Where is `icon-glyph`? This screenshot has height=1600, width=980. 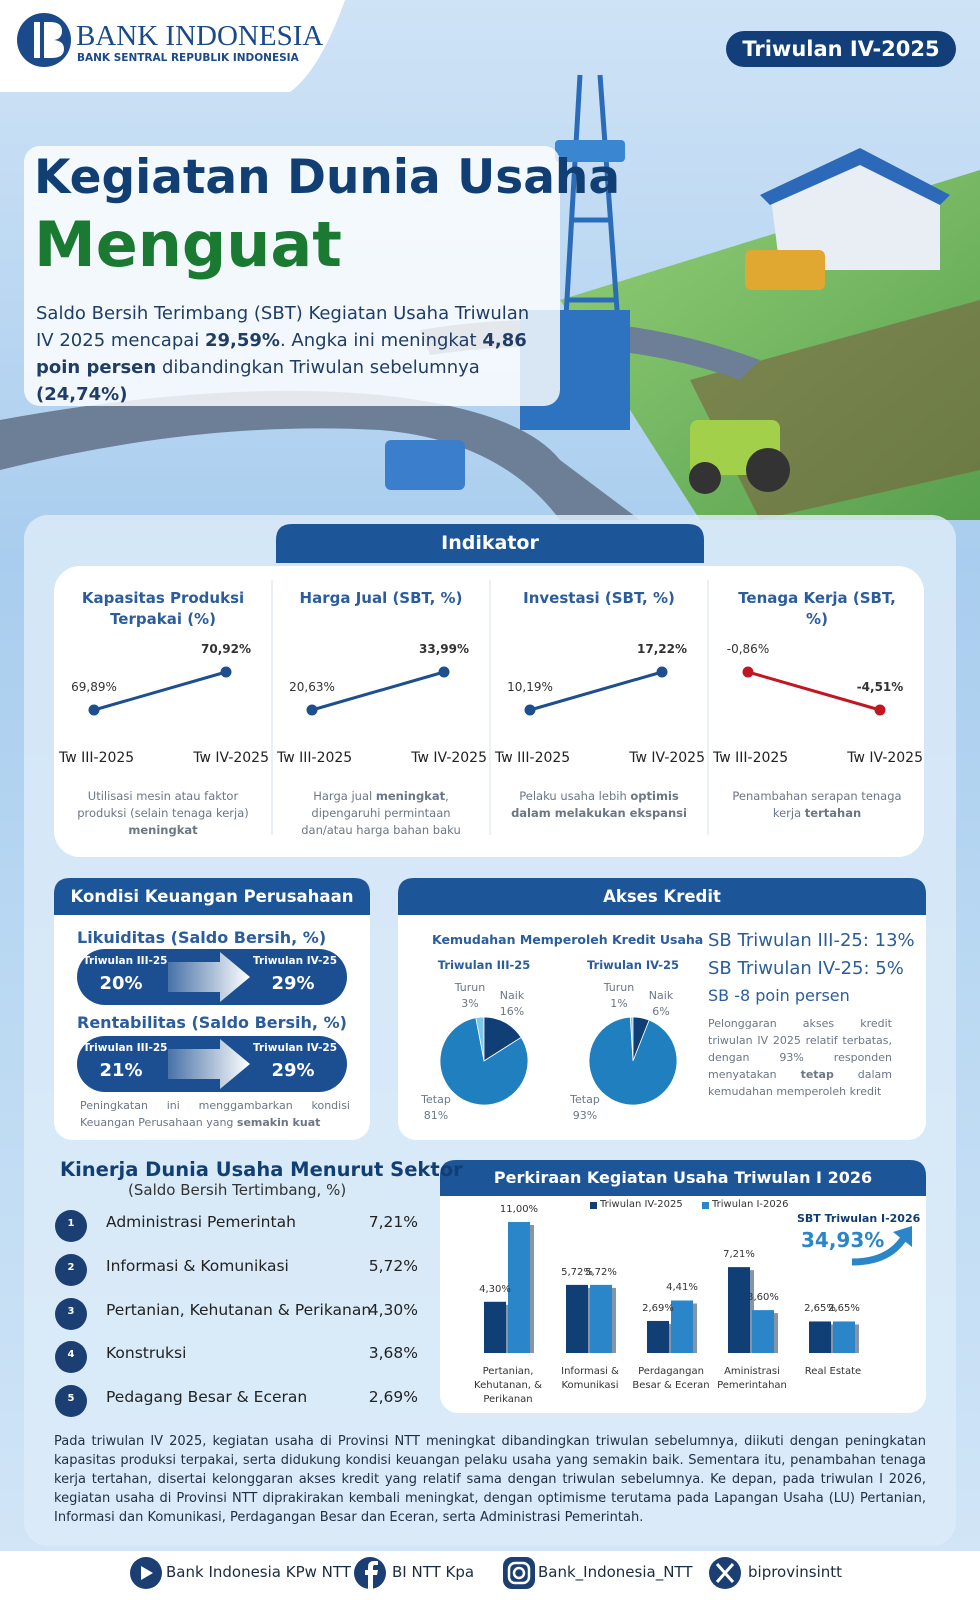
icon-glyph is located at coordinates (519, 1573).